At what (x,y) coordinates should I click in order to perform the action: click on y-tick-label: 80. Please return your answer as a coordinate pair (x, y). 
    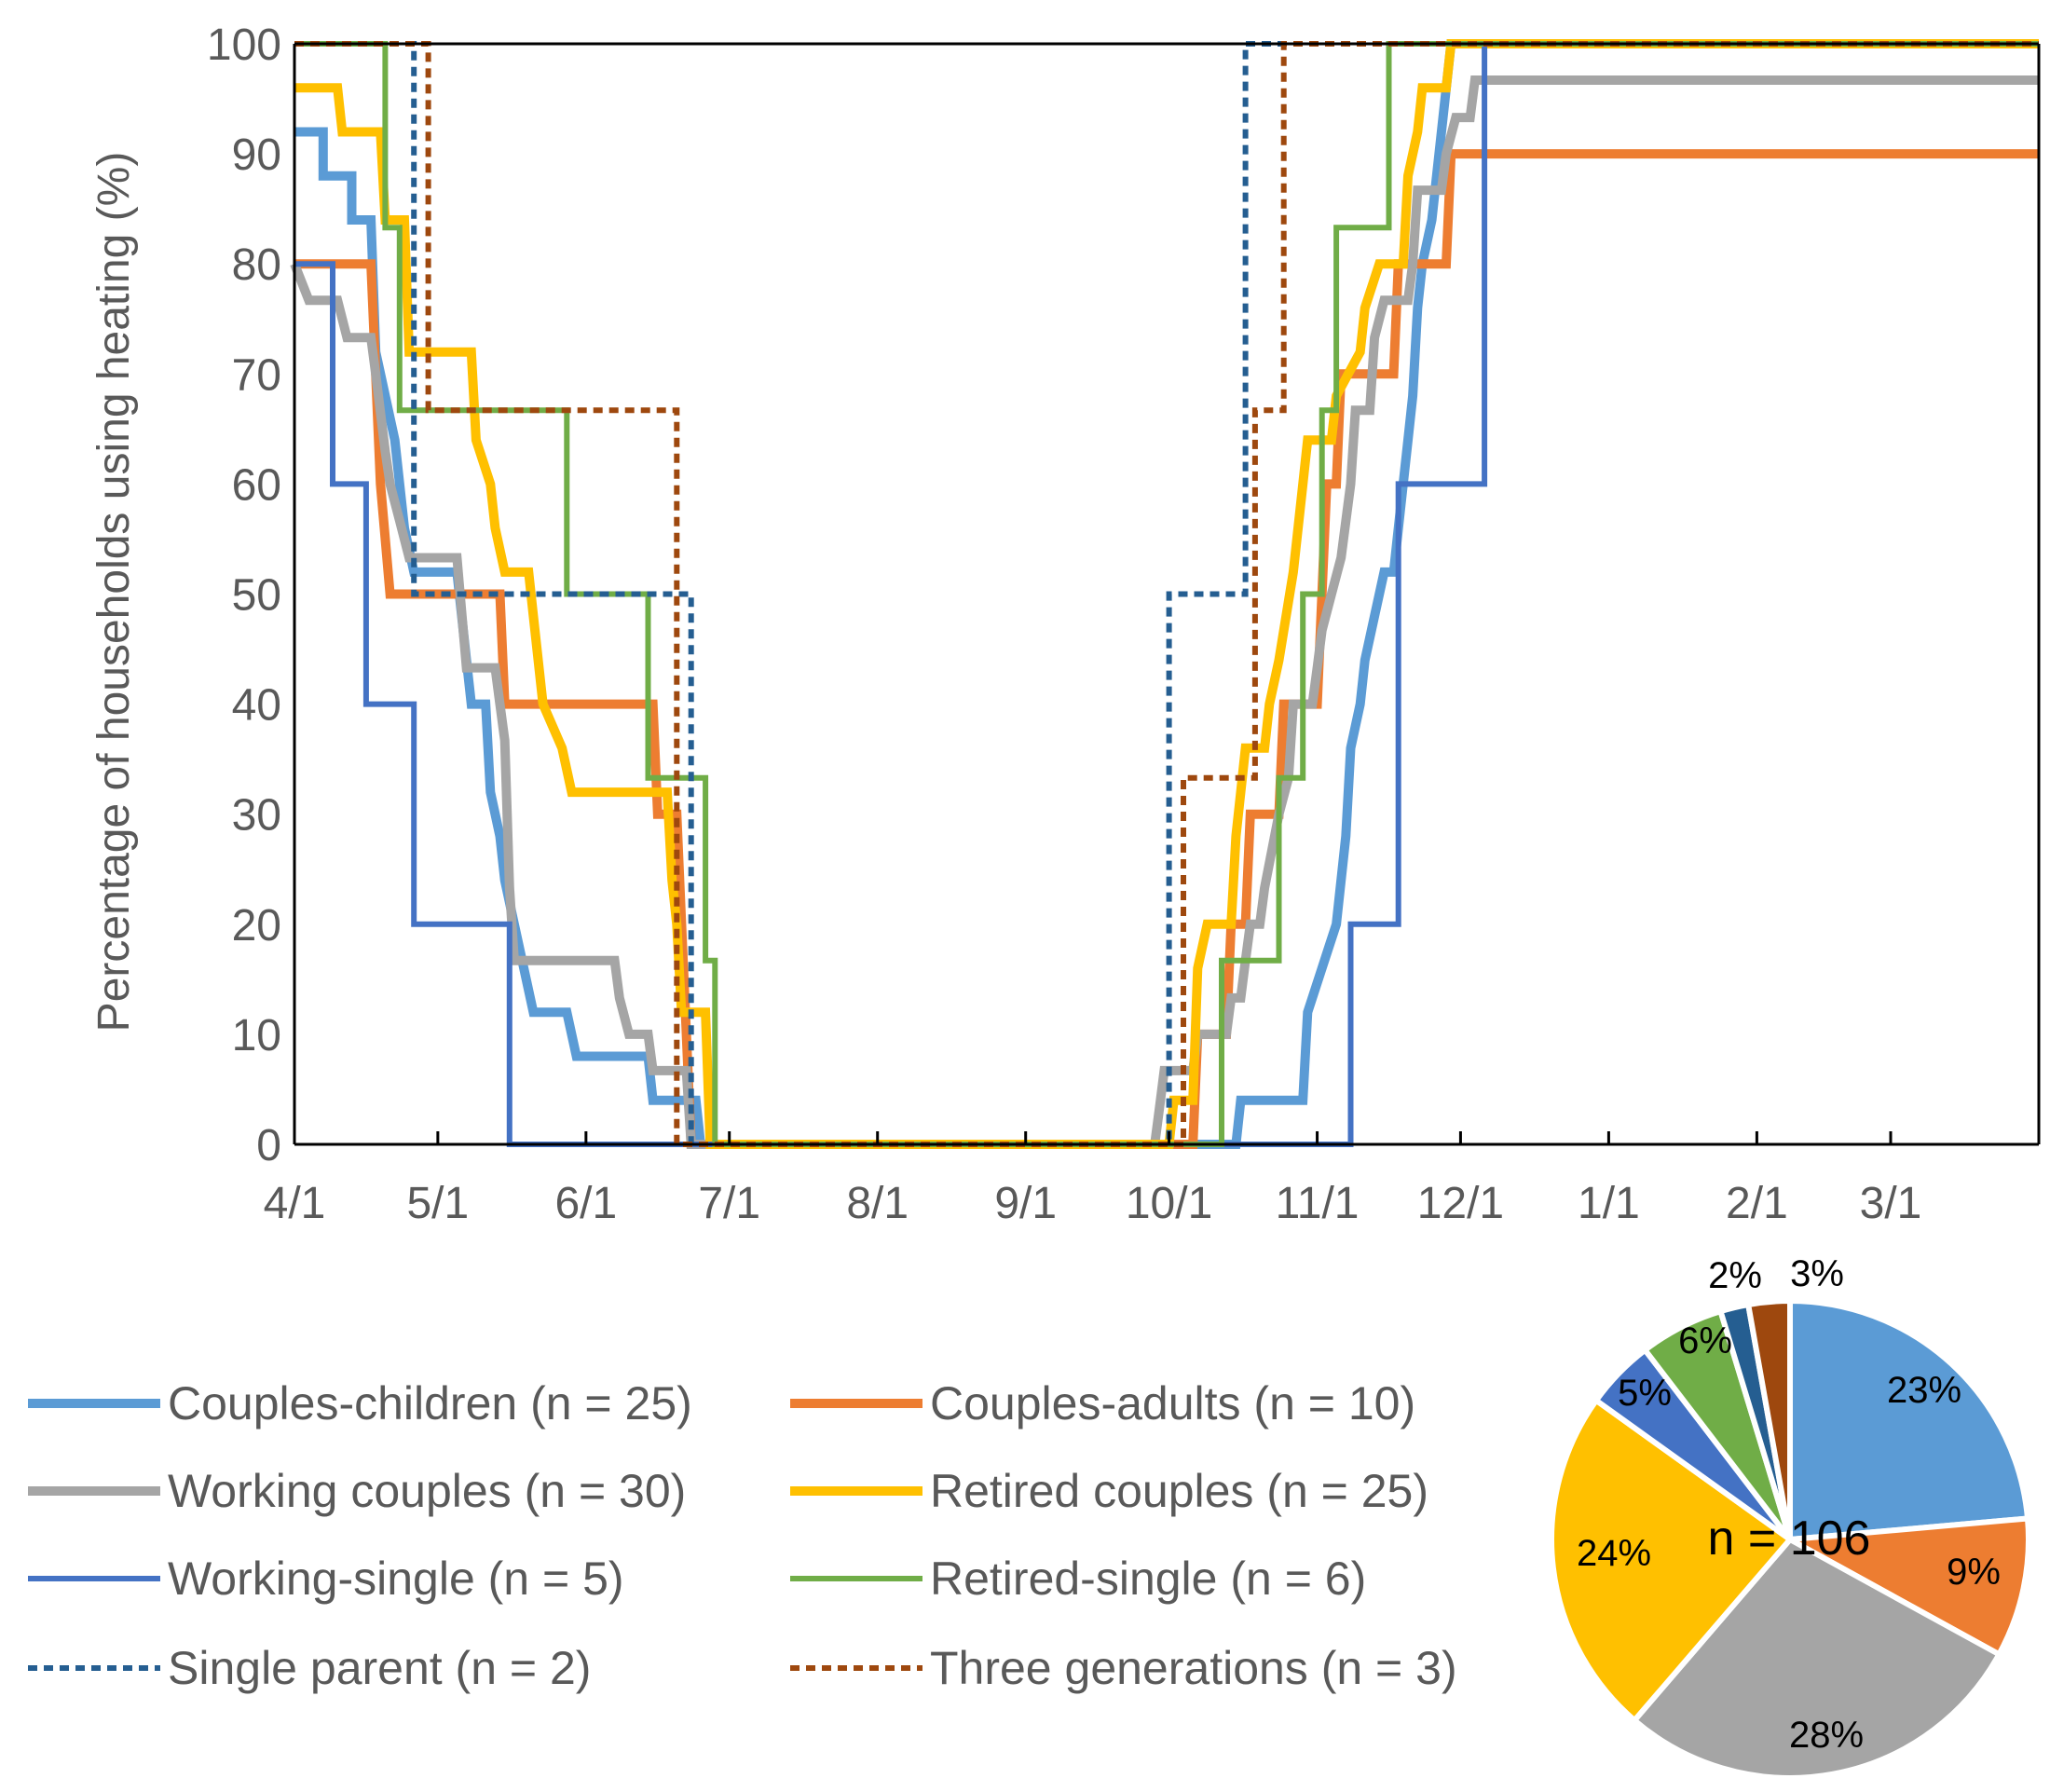
    Looking at the image, I should click on (256, 265).